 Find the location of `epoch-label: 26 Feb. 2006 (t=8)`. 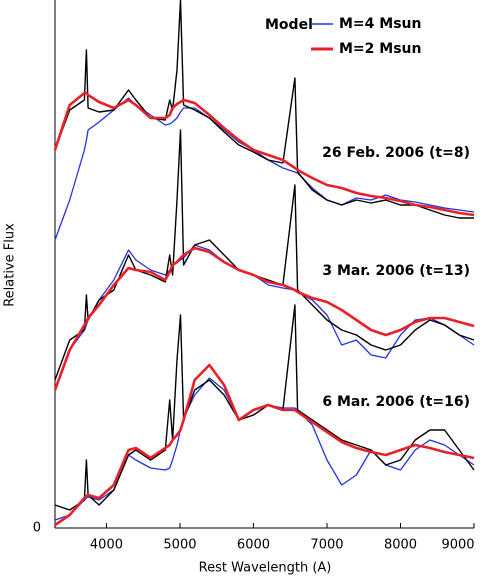

epoch-label: 26 Feb. 2006 (t=8) is located at coordinates (396, 153).